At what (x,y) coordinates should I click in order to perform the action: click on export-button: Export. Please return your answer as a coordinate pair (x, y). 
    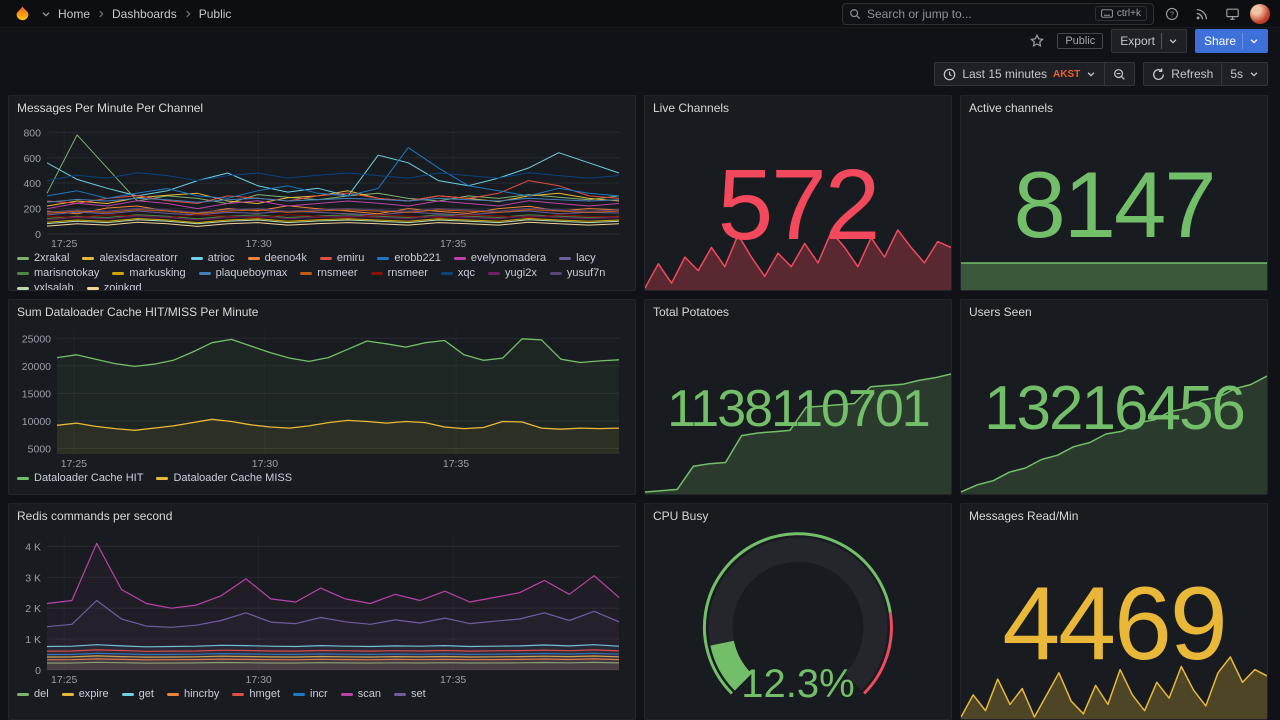
    Looking at the image, I should click on (1149, 41).